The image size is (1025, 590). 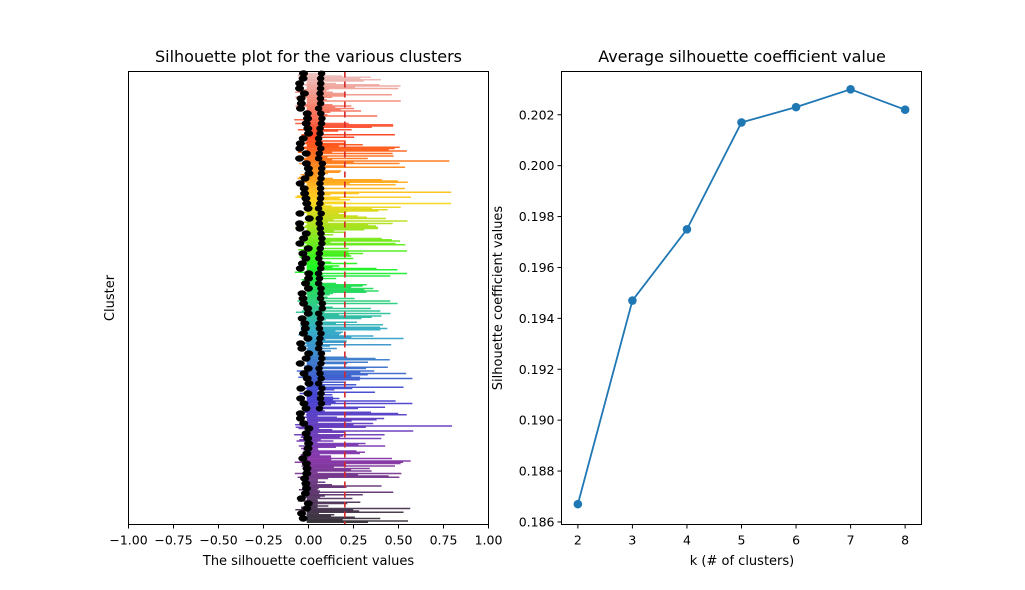 I want to click on silhouette-x-tick-label: −0.50, so click(x=218, y=540).